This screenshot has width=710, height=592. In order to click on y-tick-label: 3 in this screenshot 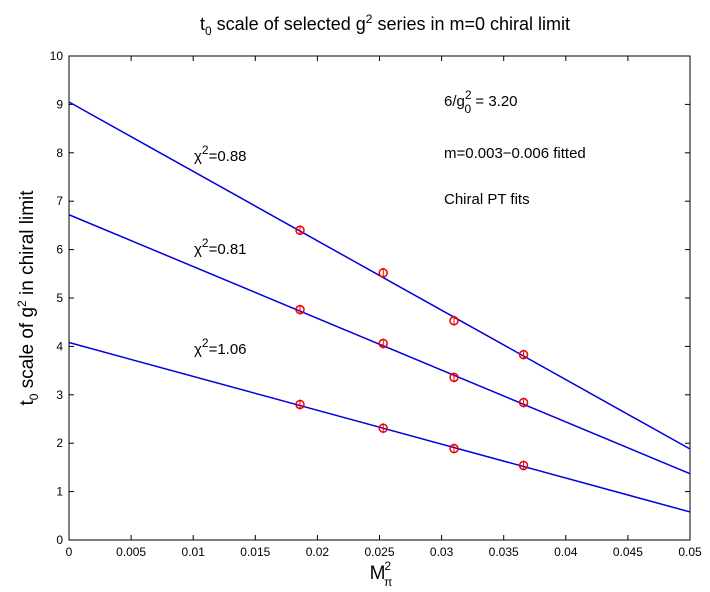, I will do `click(59, 395)`.